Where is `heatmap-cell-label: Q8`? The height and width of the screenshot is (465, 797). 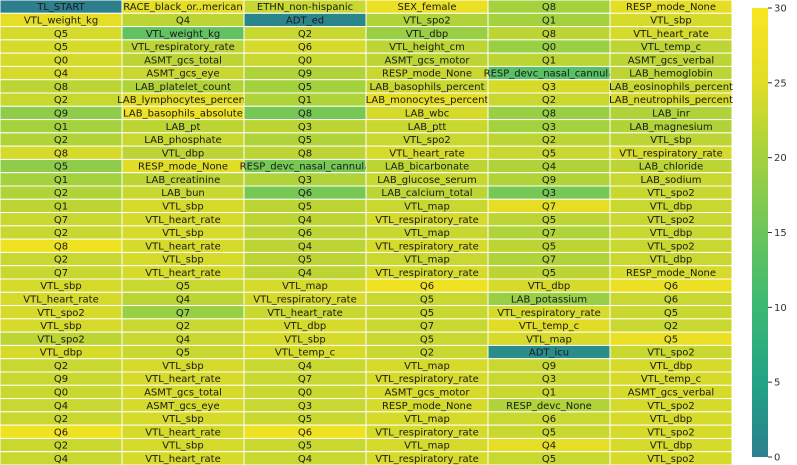 heatmap-cell-label: Q8 is located at coordinates (61, 153).